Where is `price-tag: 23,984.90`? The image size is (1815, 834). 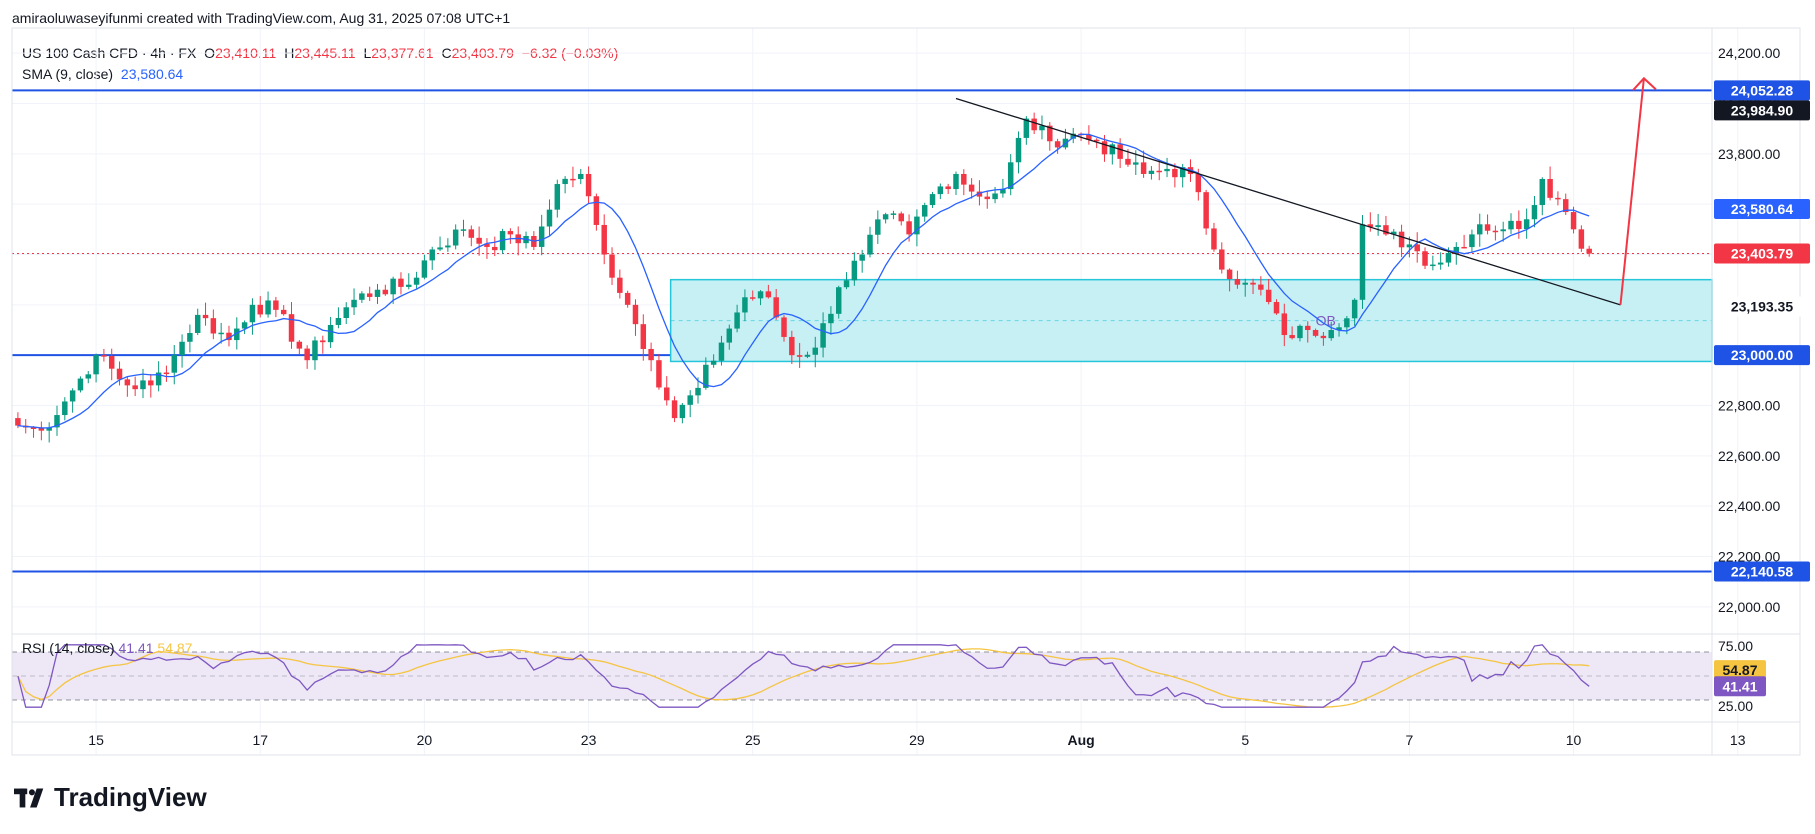 price-tag: 23,984.90 is located at coordinates (1762, 110).